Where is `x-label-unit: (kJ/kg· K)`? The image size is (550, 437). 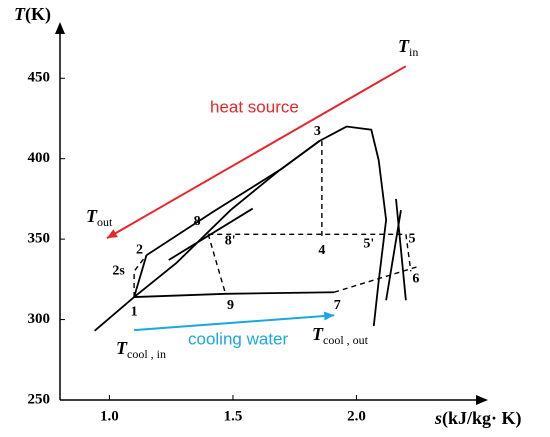
x-label-unit: (kJ/kg· K) is located at coordinates (482, 418).